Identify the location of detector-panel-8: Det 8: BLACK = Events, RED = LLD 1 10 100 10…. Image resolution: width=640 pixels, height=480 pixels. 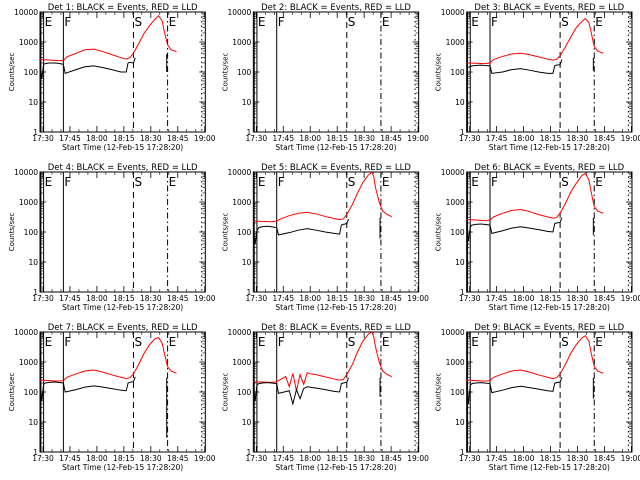
(325, 397).